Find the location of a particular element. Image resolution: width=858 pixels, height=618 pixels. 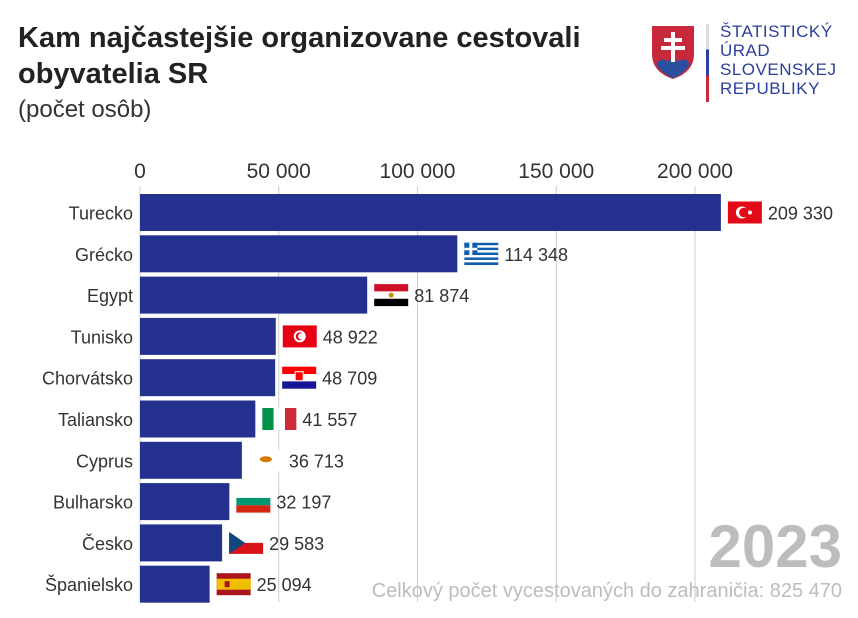

year-label: 2023 is located at coordinates (775, 546).